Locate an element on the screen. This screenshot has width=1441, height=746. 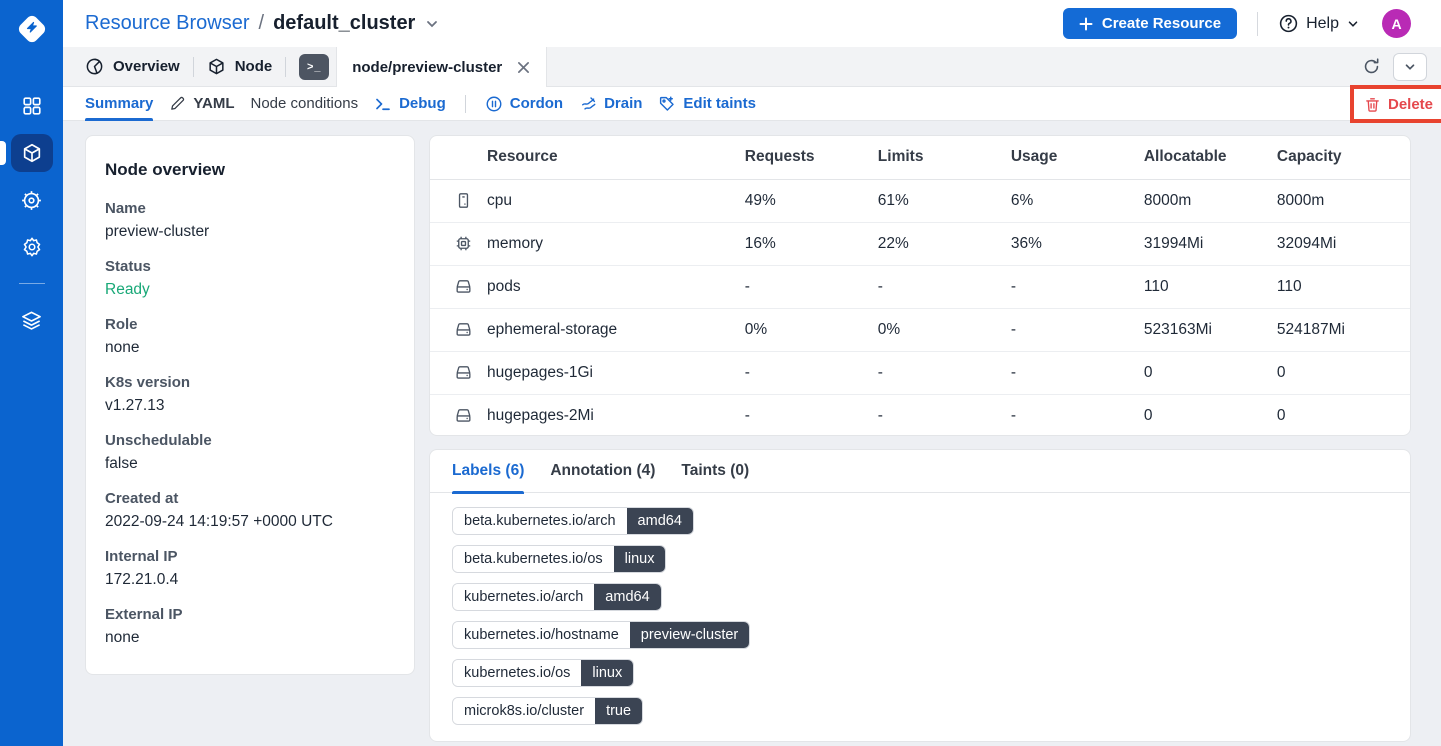
table-row: memory 16% 22% 36% 31994Mi 32094Mi is located at coordinates (920, 244).